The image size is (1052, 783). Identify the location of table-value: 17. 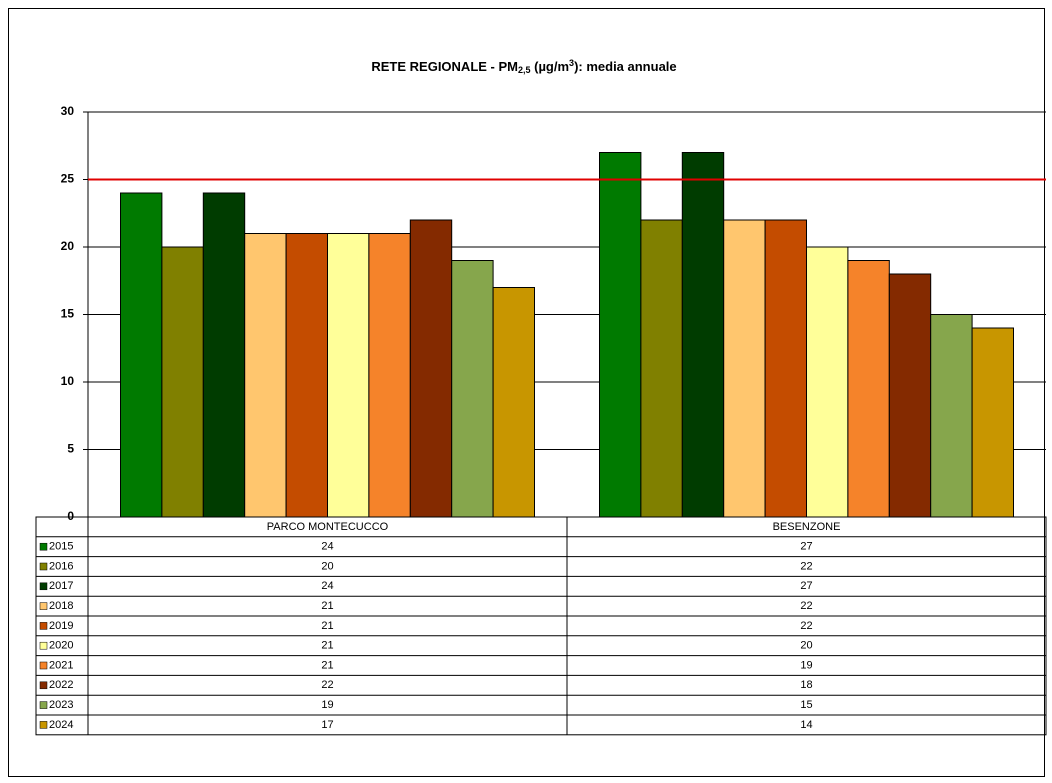
(327, 725).